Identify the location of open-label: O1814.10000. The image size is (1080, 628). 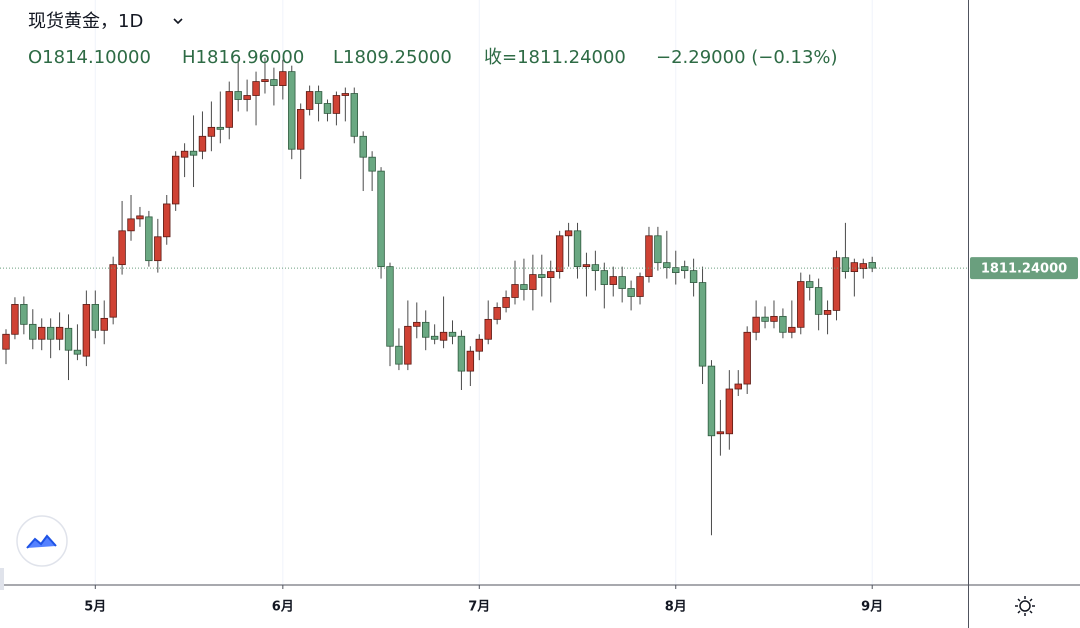
(89, 57).